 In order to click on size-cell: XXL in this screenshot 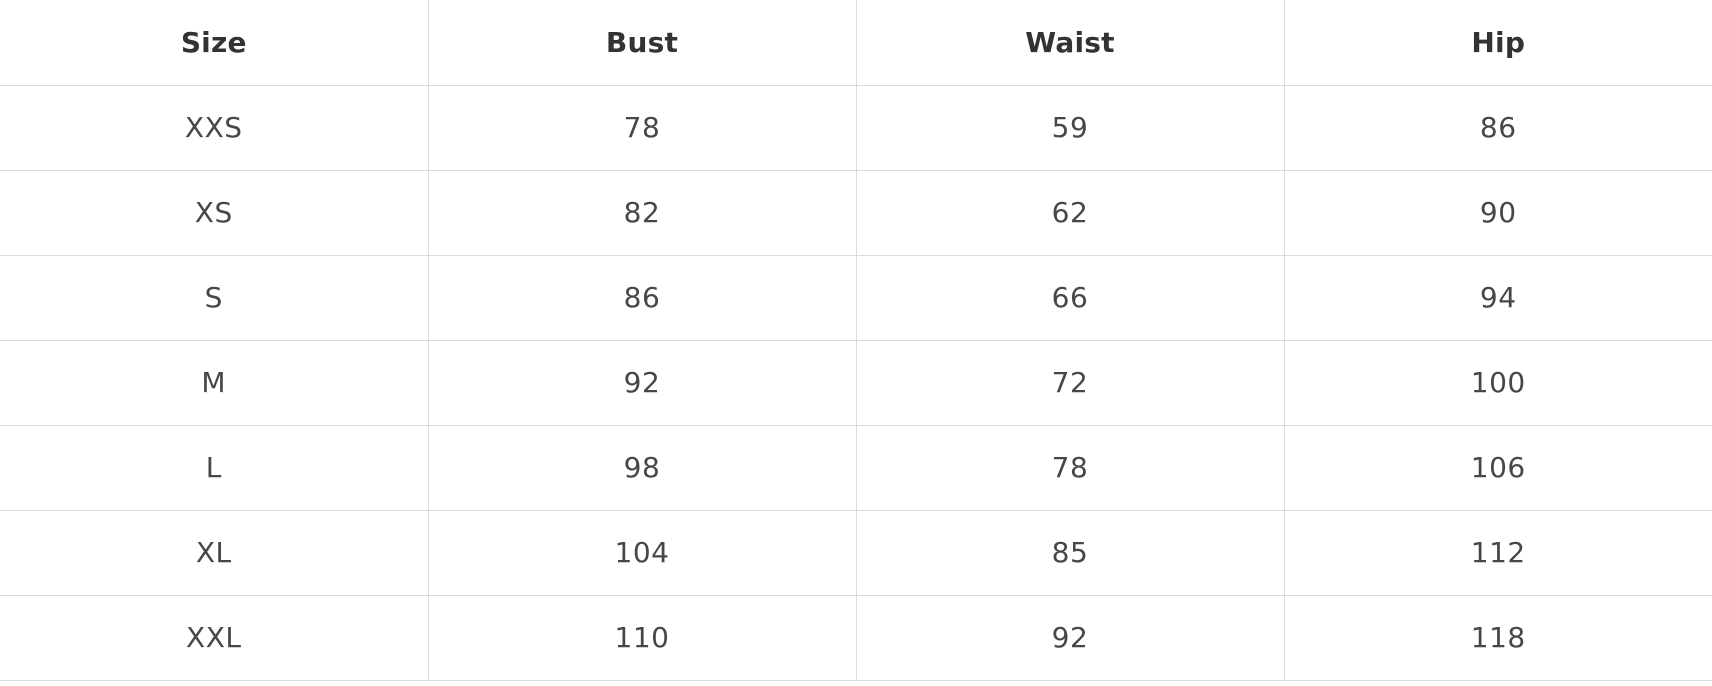, I will do `click(214, 638)`.